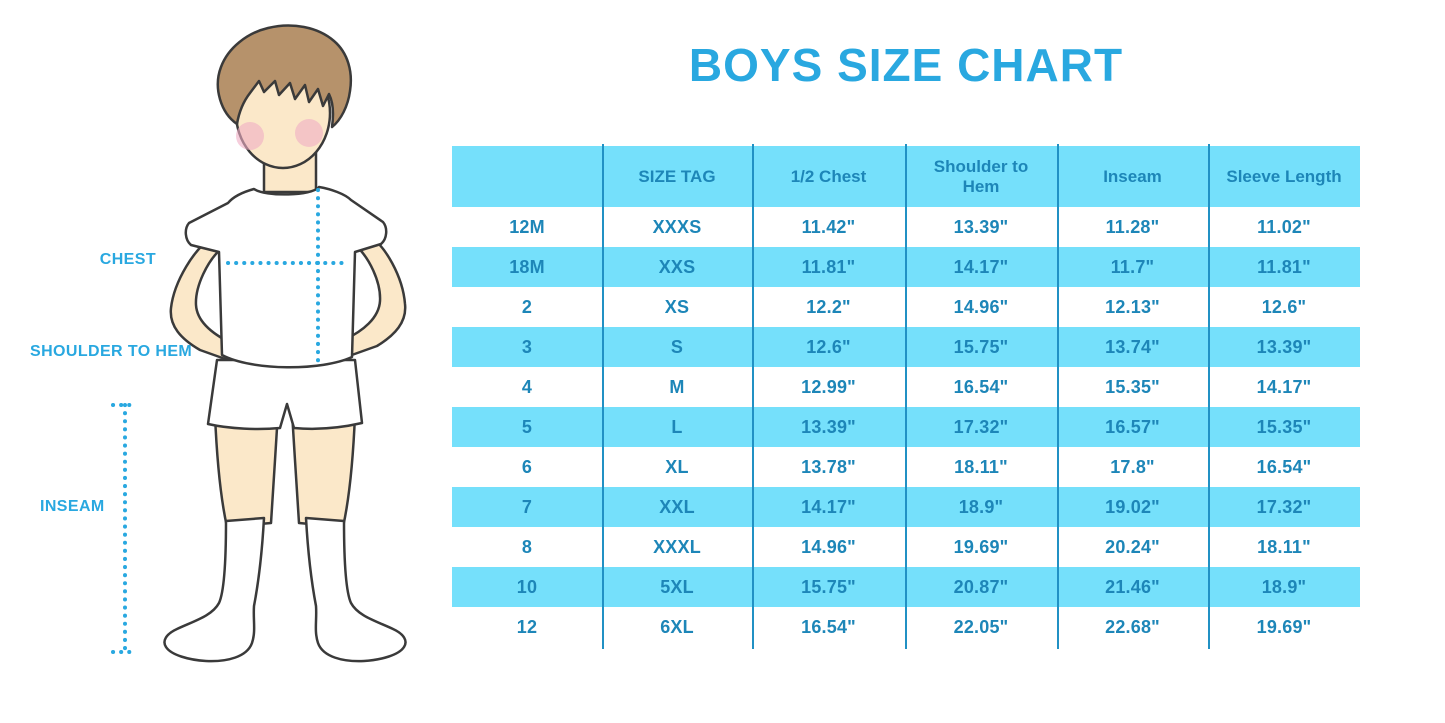 The height and width of the screenshot is (723, 1445). What do you see at coordinates (677, 306) in the screenshot?
I see `measurement-cell: XS` at bounding box center [677, 306].